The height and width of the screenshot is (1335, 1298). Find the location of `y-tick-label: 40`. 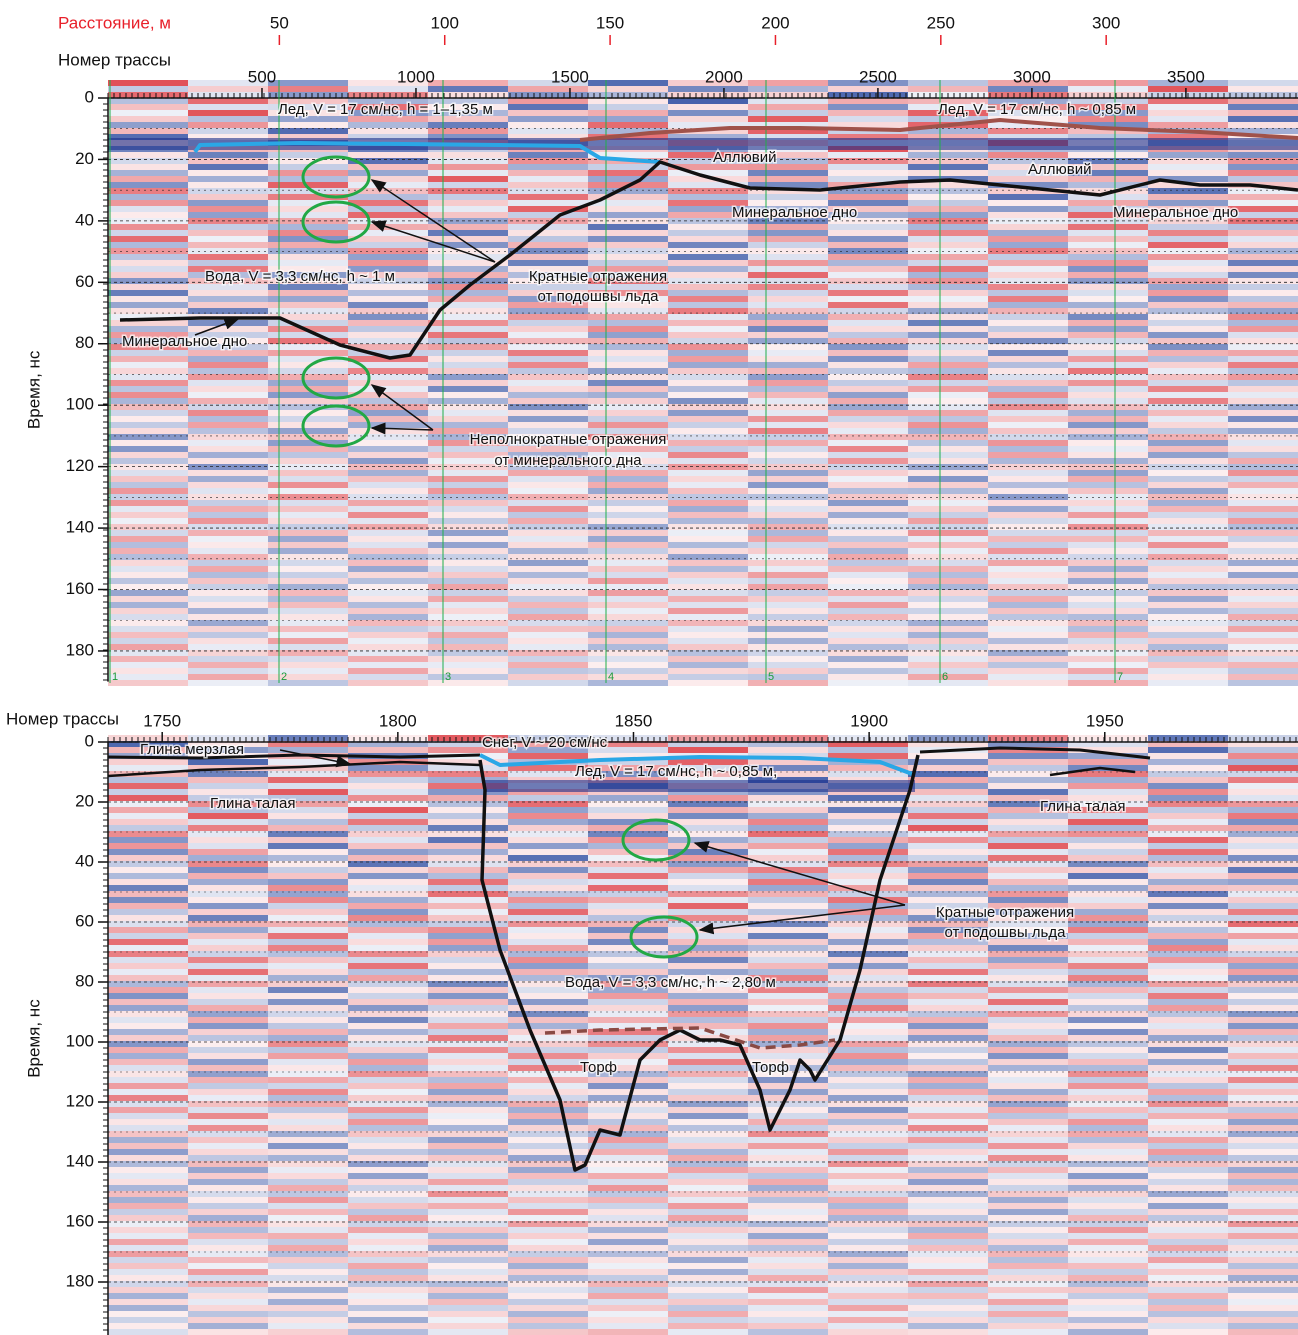

y-tick-label: 40 is located at coordinates (84, 860).